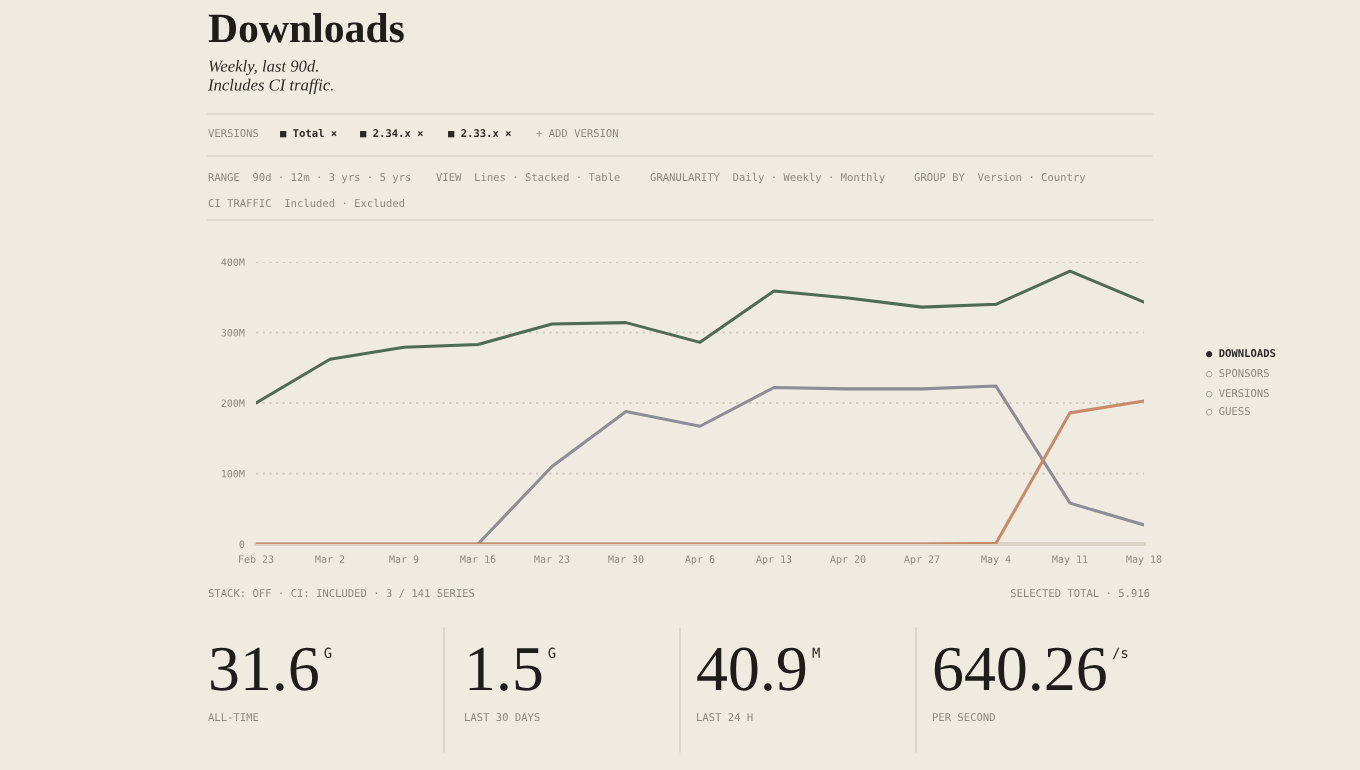  I want to click on chart-subtitle: Weekly, last 90d. Includes CI traffic., so click(270, 77).